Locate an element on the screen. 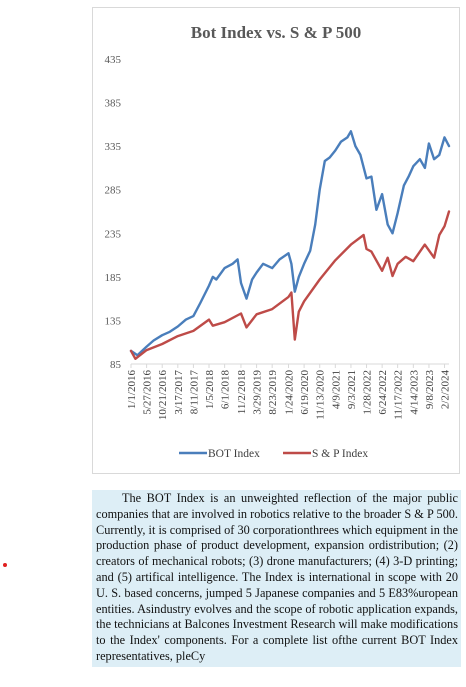 This screenshot has height=687, width=466. y-tick-label: 185 is located at coordinates (113, 278).